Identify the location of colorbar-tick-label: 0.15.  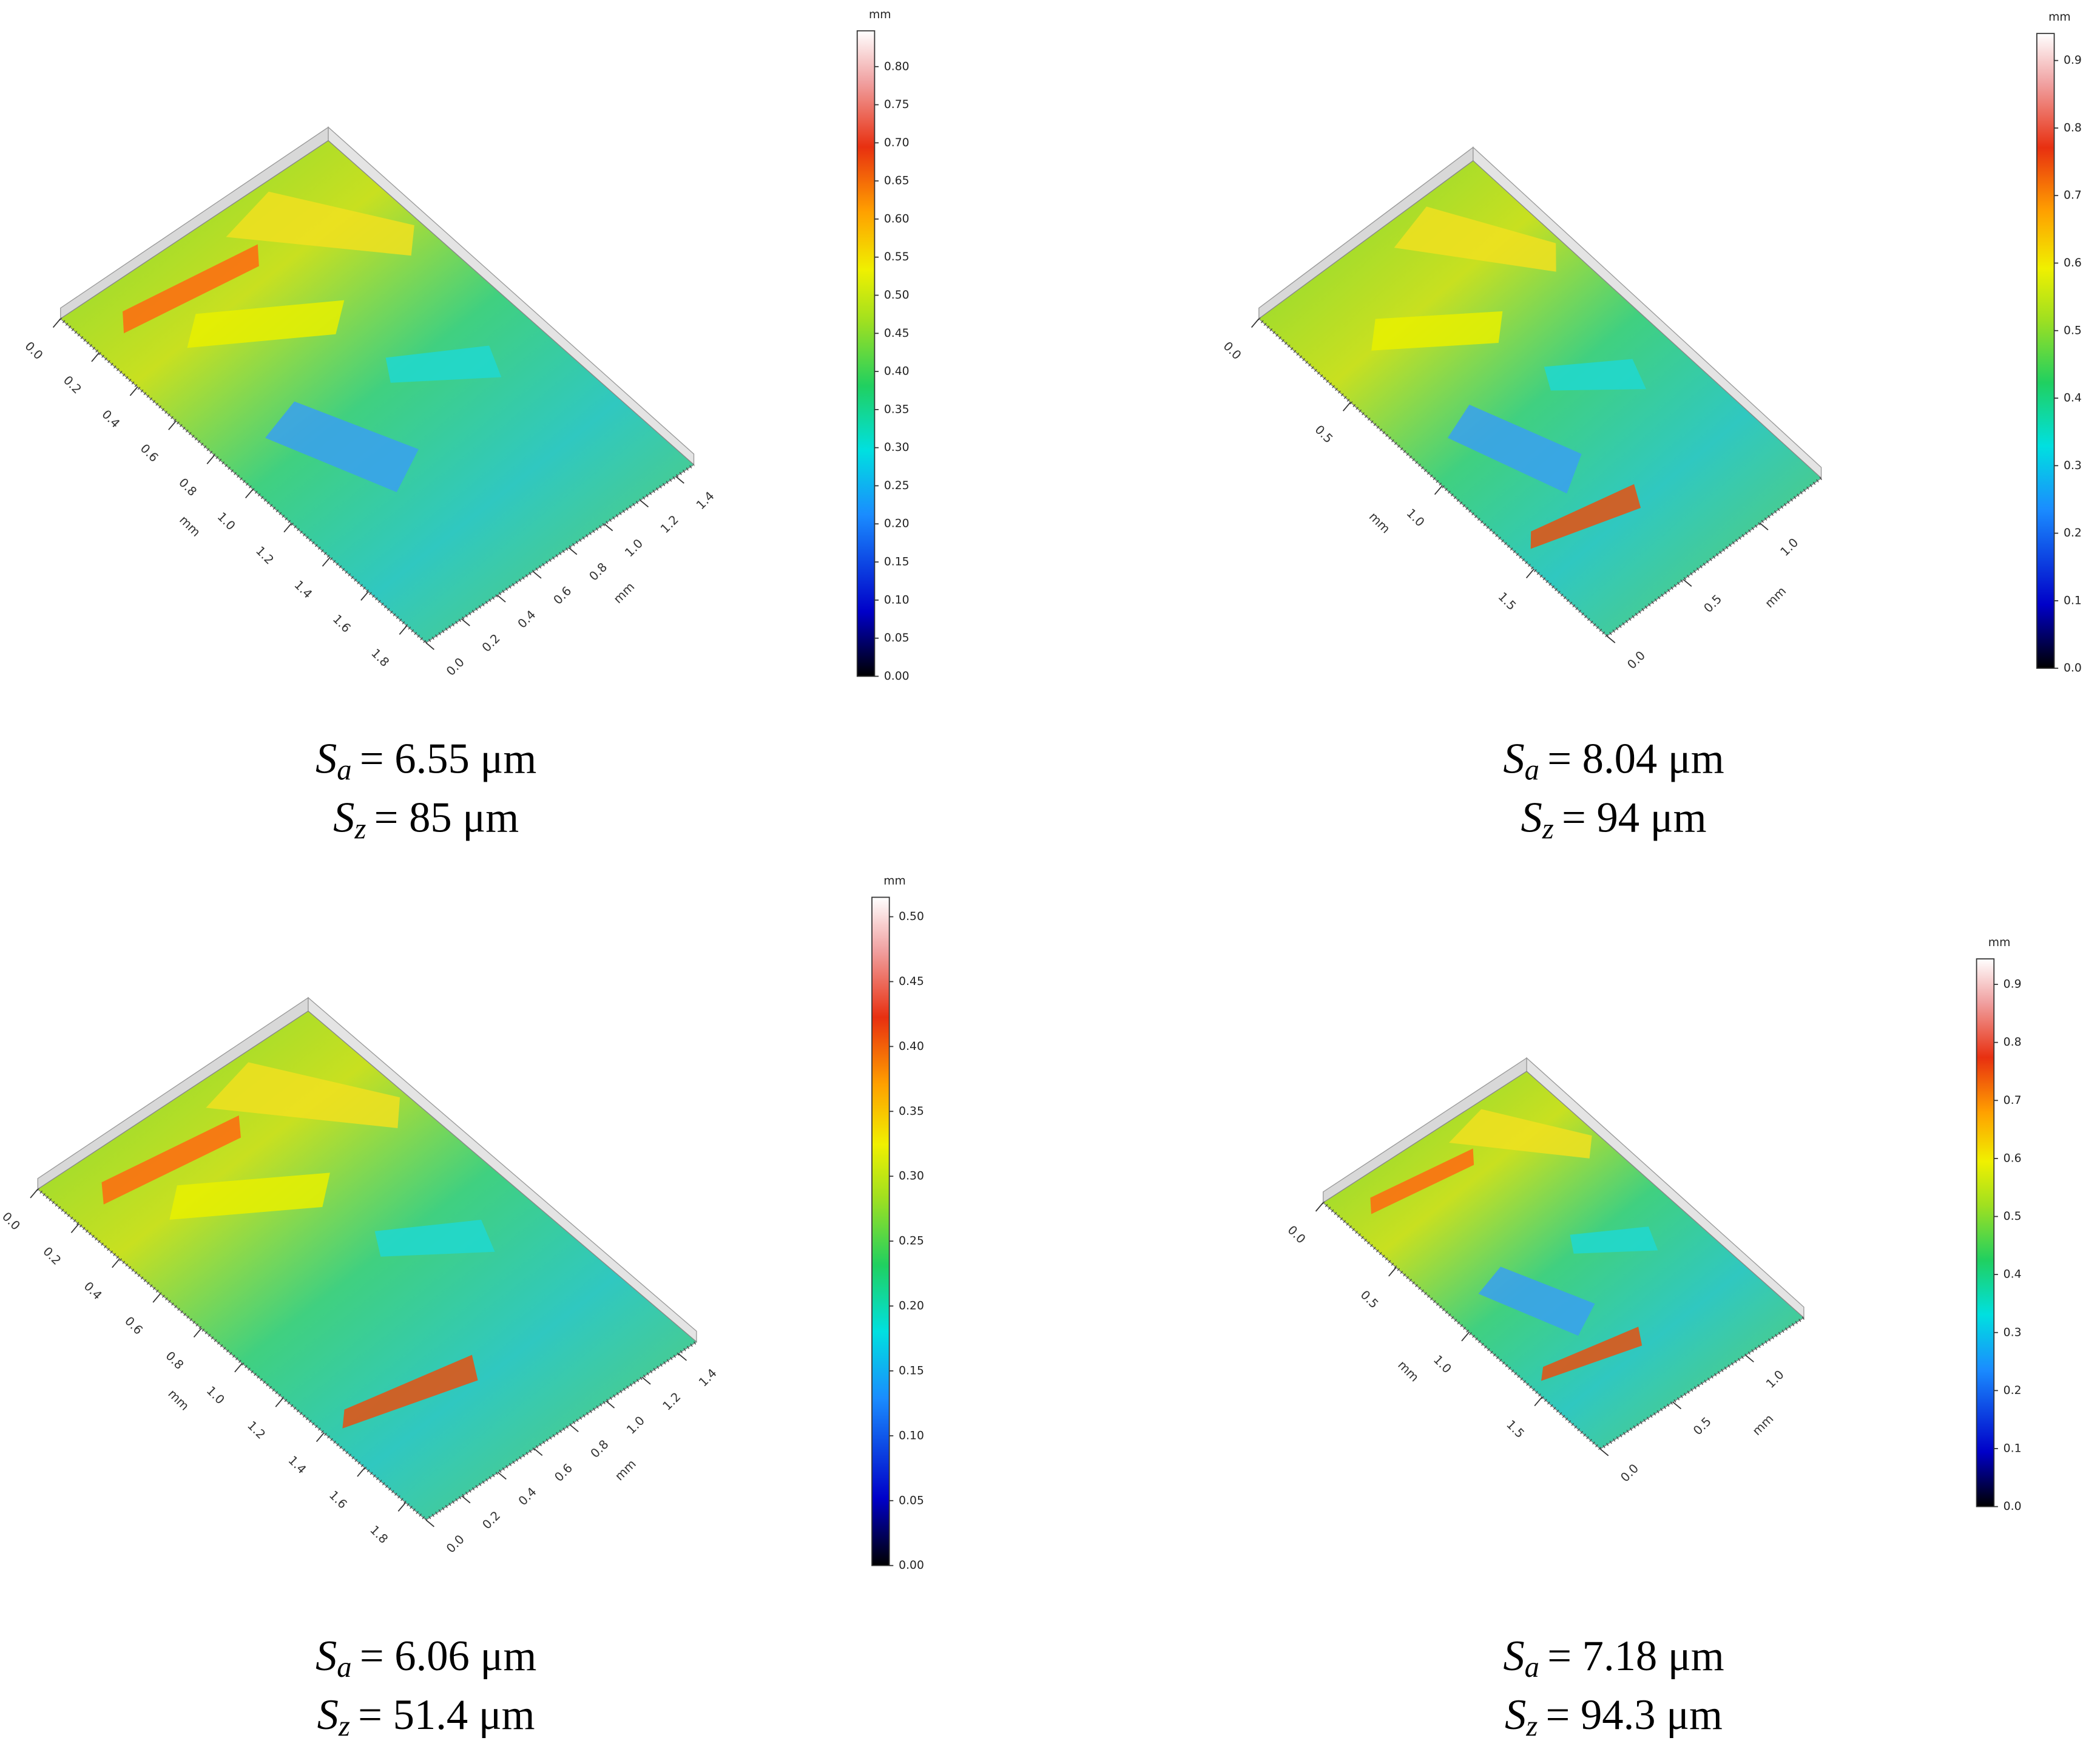
(897, 562).